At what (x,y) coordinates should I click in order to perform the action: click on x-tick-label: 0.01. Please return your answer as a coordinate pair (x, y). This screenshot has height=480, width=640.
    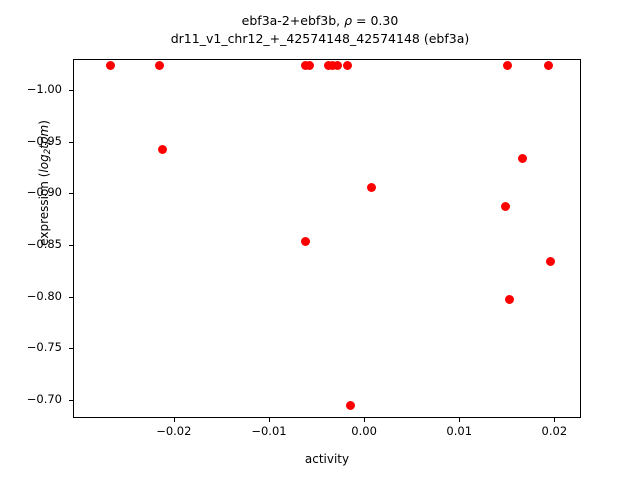
    Looking at the image, I should click on (459, 431).